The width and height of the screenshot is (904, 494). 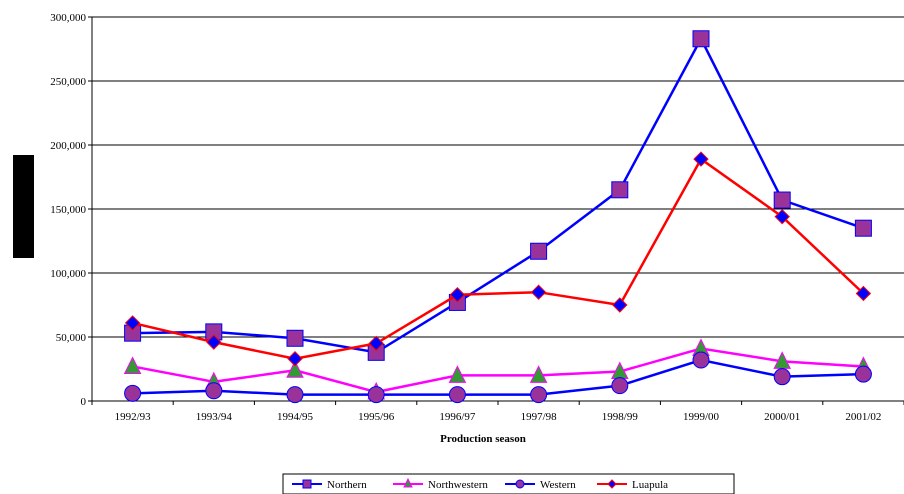 I want to click on legend-item-western: Western, so click(x=540, y=485).